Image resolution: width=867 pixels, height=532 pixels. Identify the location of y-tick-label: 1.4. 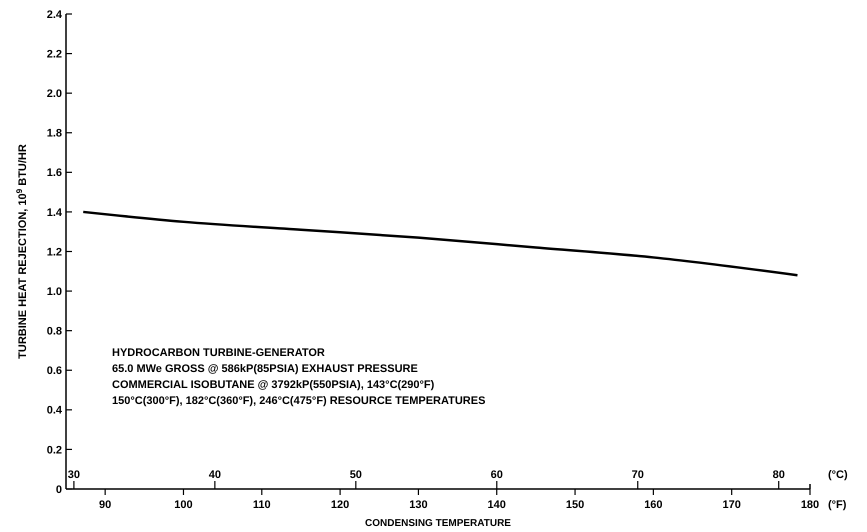
(54, 212).